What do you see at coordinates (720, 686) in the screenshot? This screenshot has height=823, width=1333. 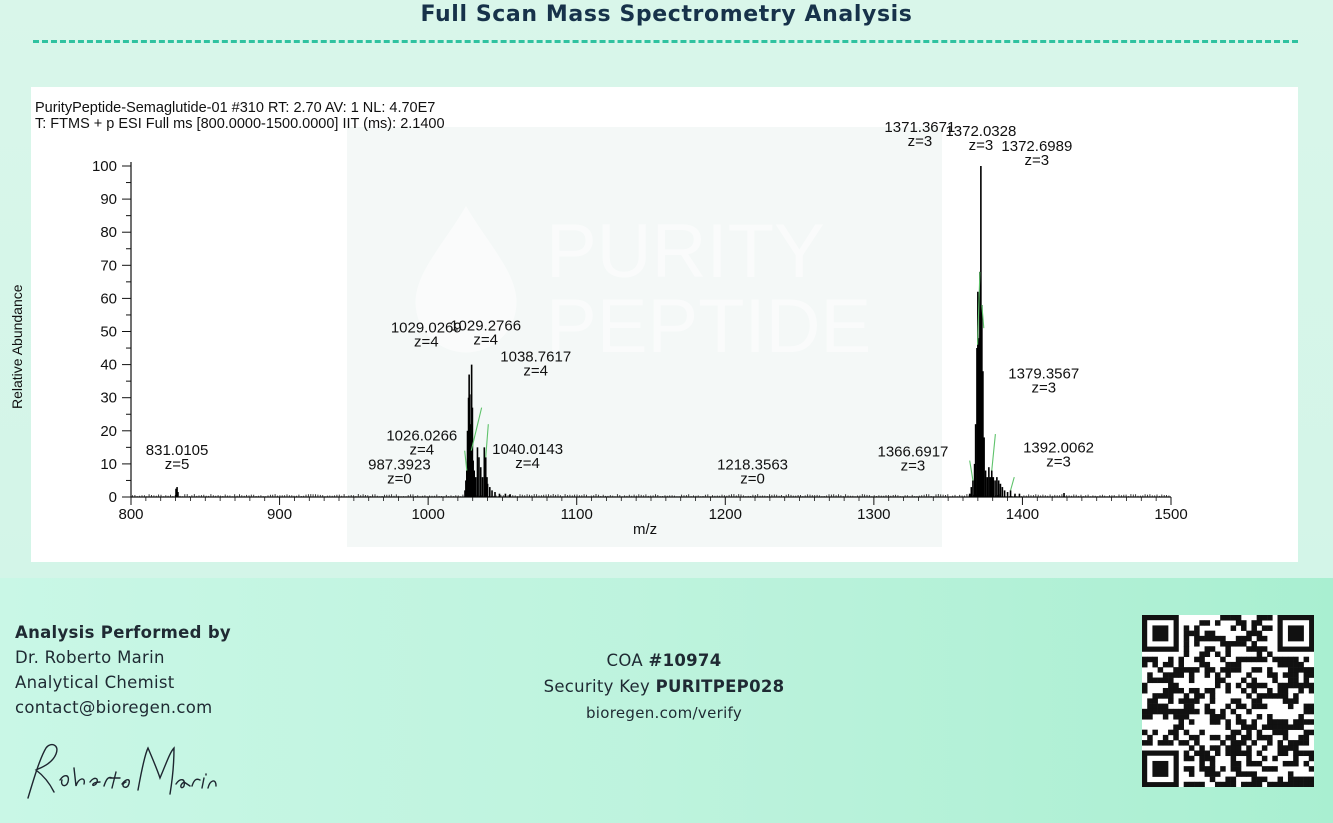 I see `security-key: PURITPEP028` at bounding box center [720, 686].